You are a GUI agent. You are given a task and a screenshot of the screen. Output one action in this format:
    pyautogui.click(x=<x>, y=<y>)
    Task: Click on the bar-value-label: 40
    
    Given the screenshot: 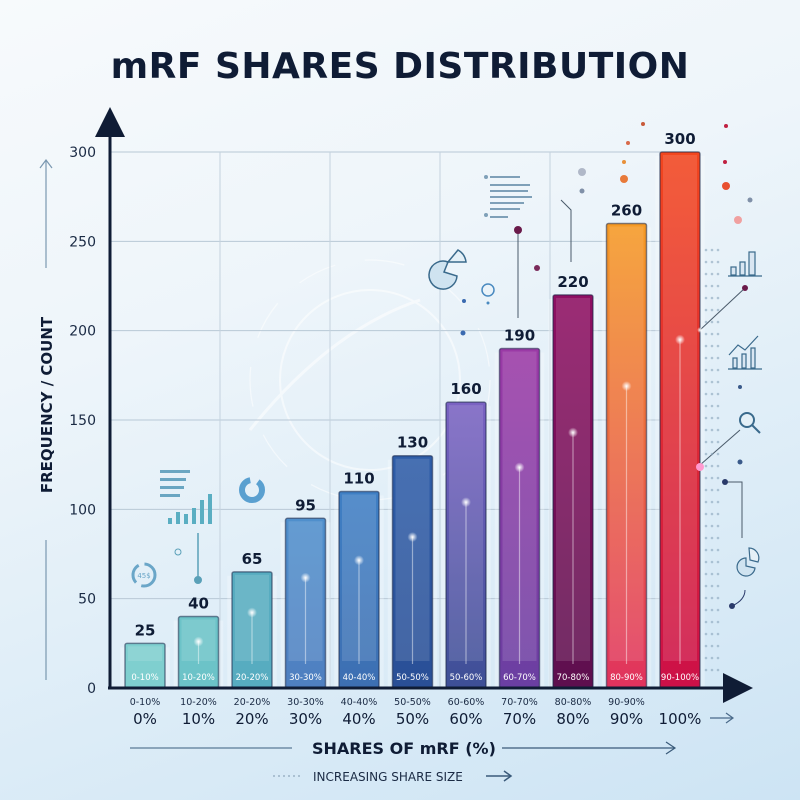 What is the action you would take?
    pyautogui.click(x=198, y=604)
    